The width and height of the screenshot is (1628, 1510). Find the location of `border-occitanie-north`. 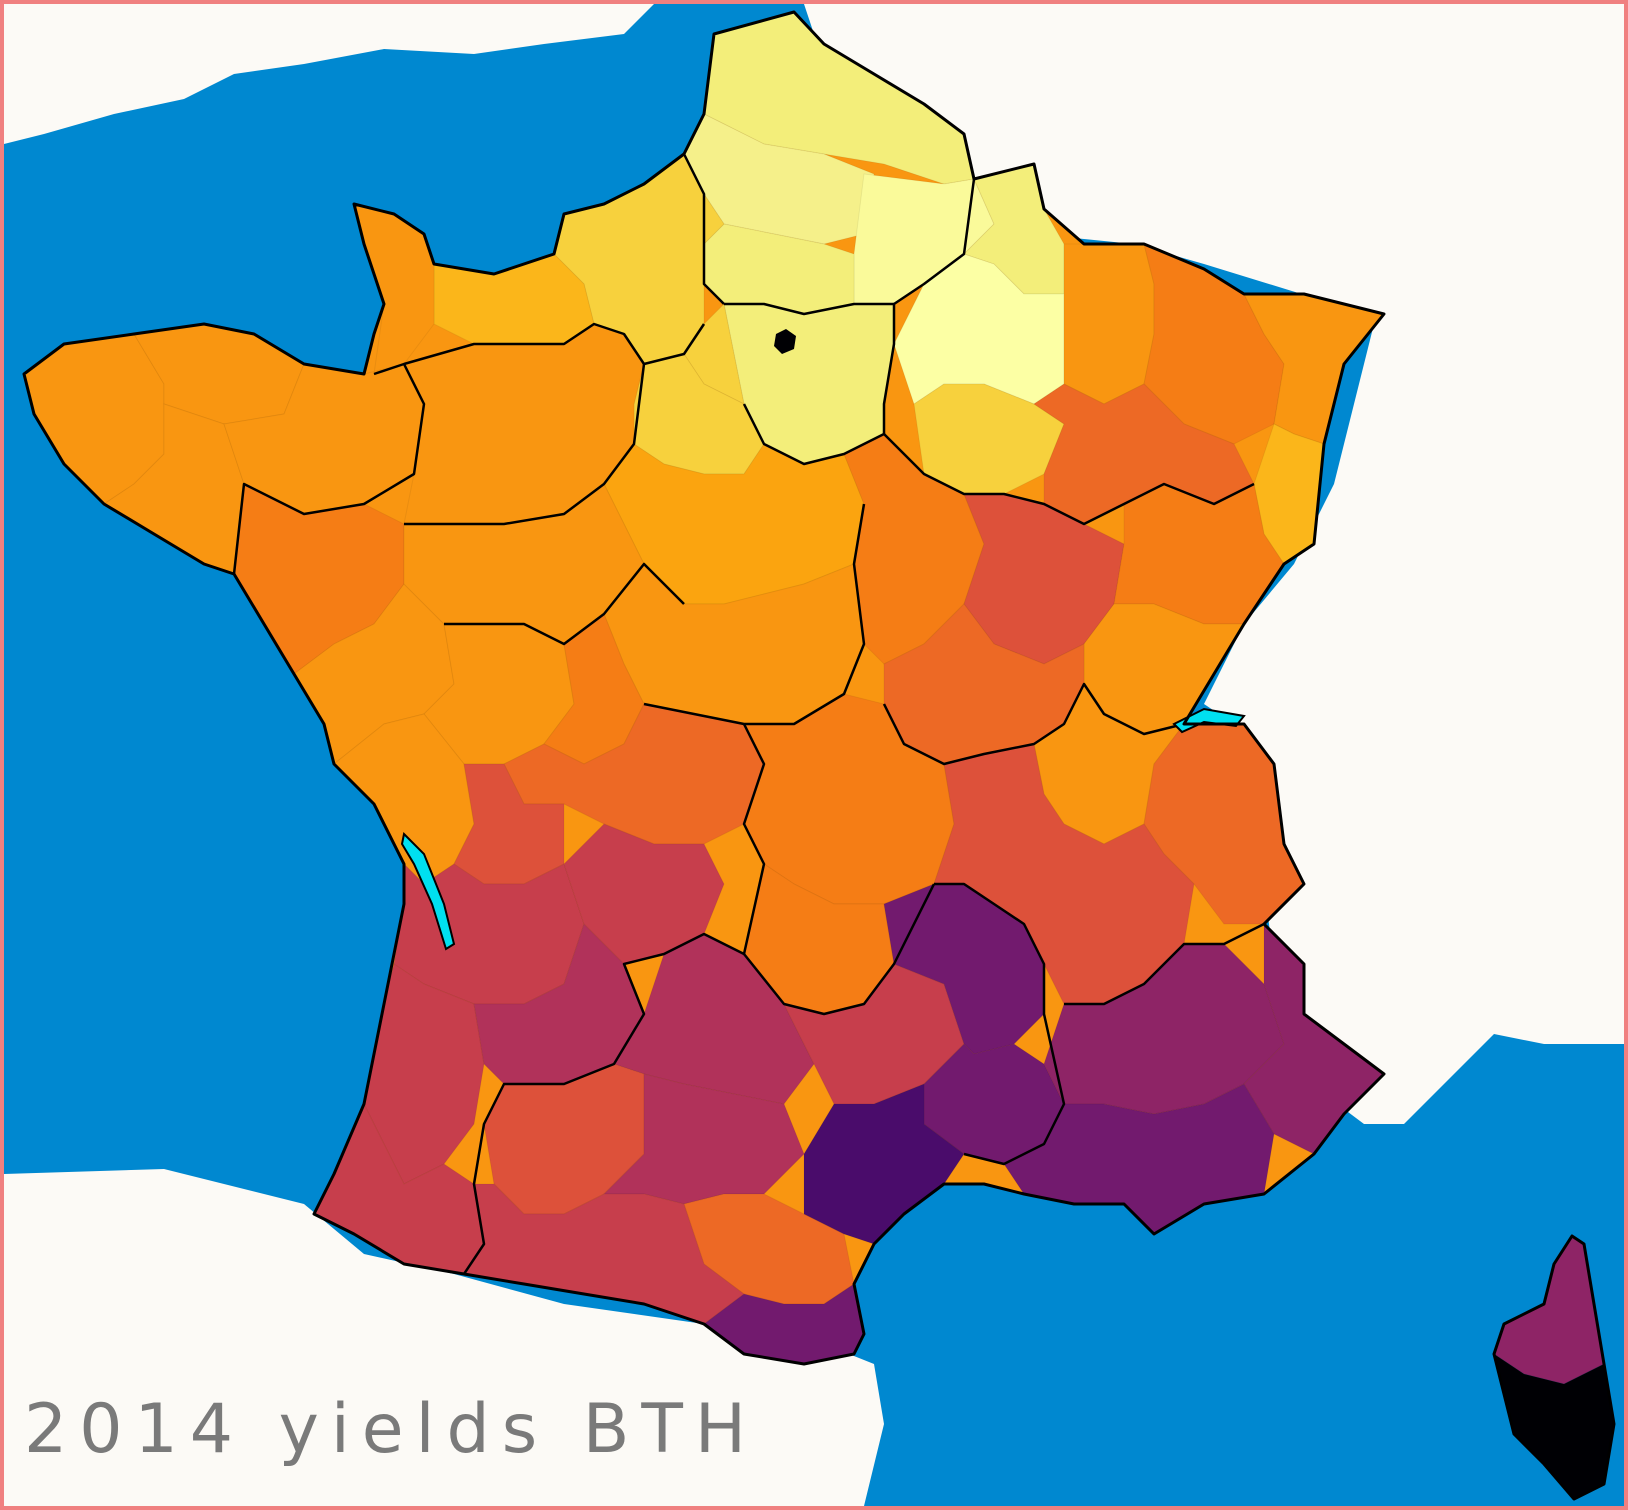

border-occitanie-north is located at coordinates (839, 949).